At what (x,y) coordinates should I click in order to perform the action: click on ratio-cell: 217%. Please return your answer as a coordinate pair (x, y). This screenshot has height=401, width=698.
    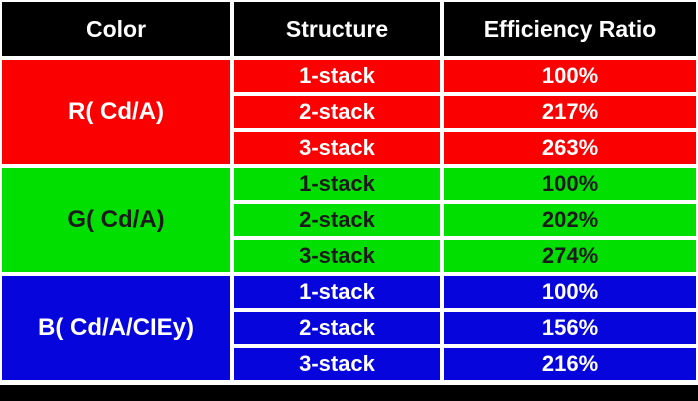
    Looking at the image, I should click on (570, 112).